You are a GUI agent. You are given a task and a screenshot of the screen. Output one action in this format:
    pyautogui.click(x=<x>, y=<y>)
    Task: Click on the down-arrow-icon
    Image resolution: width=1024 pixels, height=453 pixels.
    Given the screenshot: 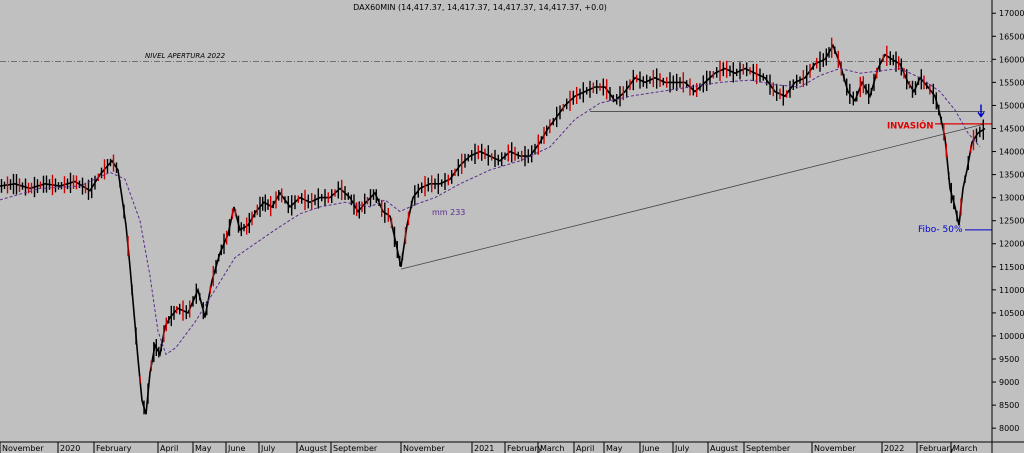 What is the action you would take?
    pyautogui.click(x=981, y=111)
    